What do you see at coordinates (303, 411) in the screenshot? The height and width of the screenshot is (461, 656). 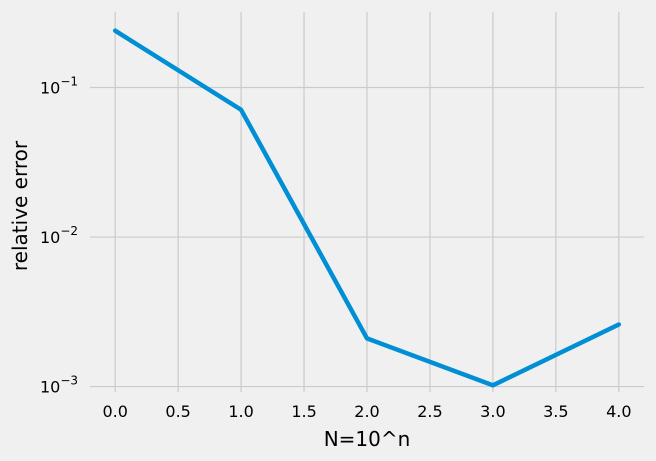 I see `x-tick-label: 1.5` at bounding box center [303, 411].